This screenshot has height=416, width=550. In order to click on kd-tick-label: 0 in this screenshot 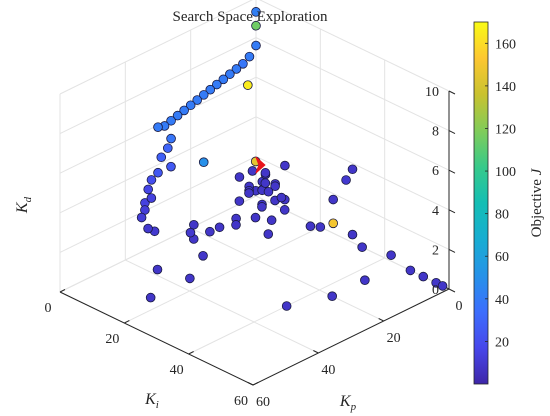, I will do `click(435, 290)`.